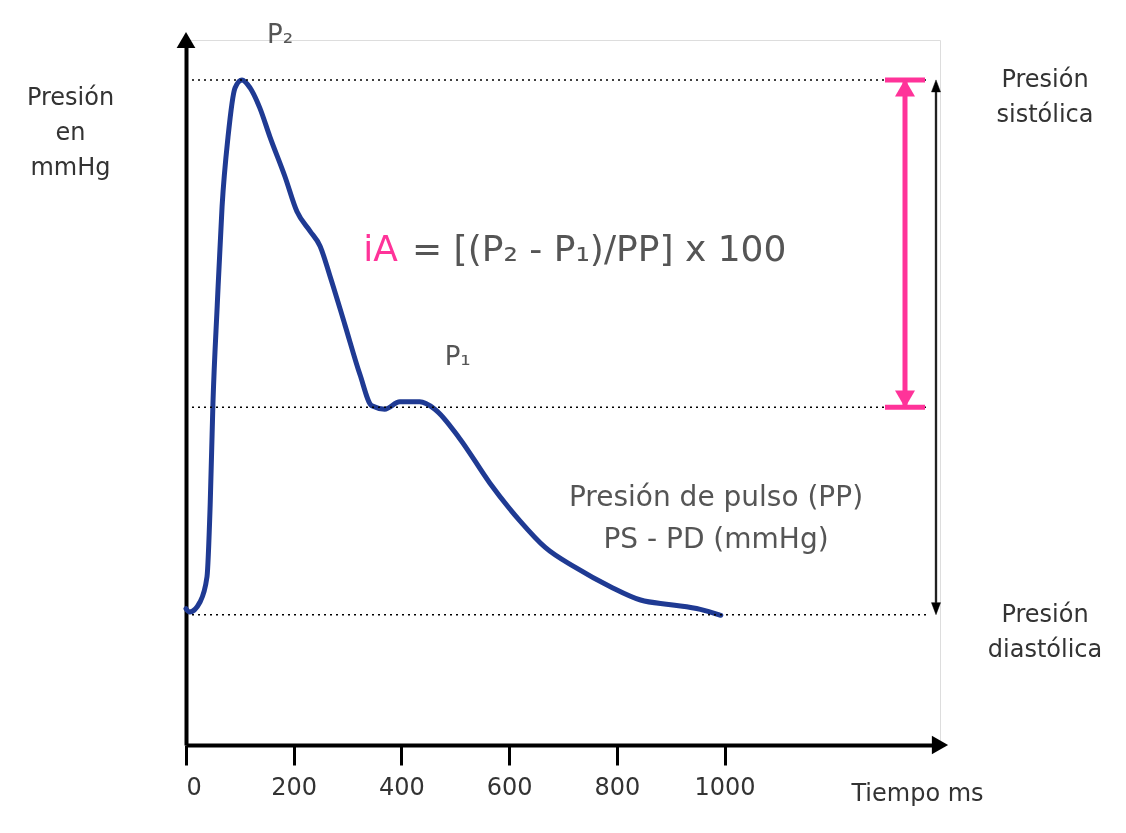 This screenshot has width=1126, height=833. What do you see at coordinates (725, 786) in the screenshot?
I see `x-tick-label: 1000` at bounding box center [725, 786].